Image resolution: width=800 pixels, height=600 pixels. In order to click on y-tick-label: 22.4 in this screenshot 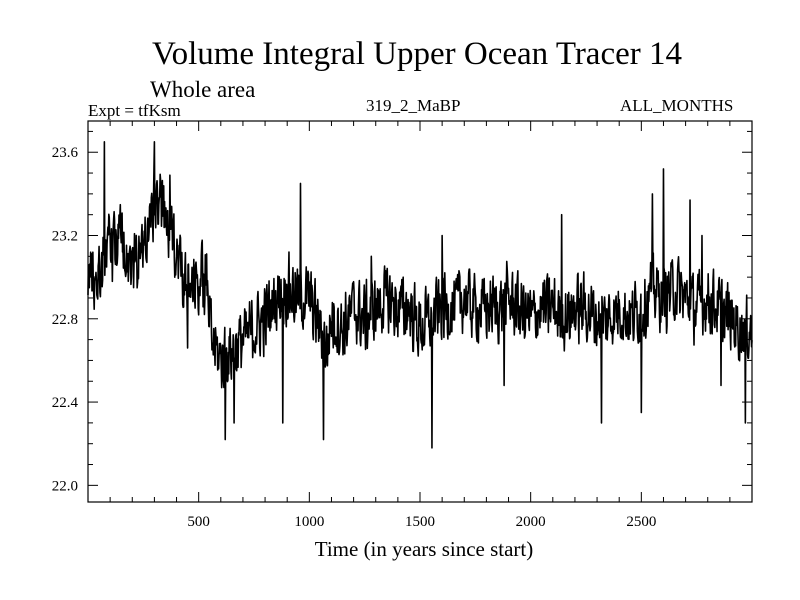, I will do `click(65, 403)`.